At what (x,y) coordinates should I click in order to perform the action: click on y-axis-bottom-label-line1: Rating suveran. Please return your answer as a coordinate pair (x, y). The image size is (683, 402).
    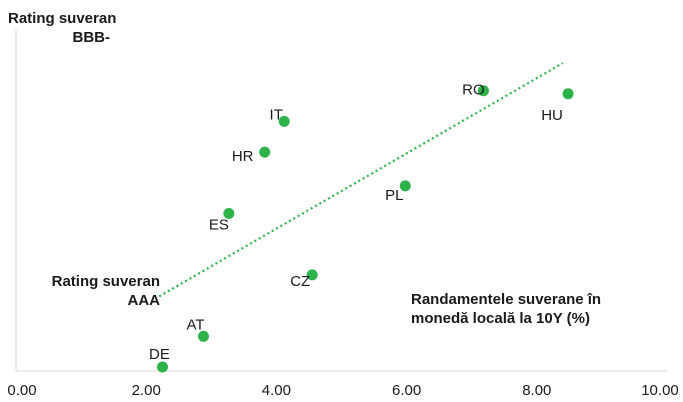
    Looking at the image, I should click on (105, 281).